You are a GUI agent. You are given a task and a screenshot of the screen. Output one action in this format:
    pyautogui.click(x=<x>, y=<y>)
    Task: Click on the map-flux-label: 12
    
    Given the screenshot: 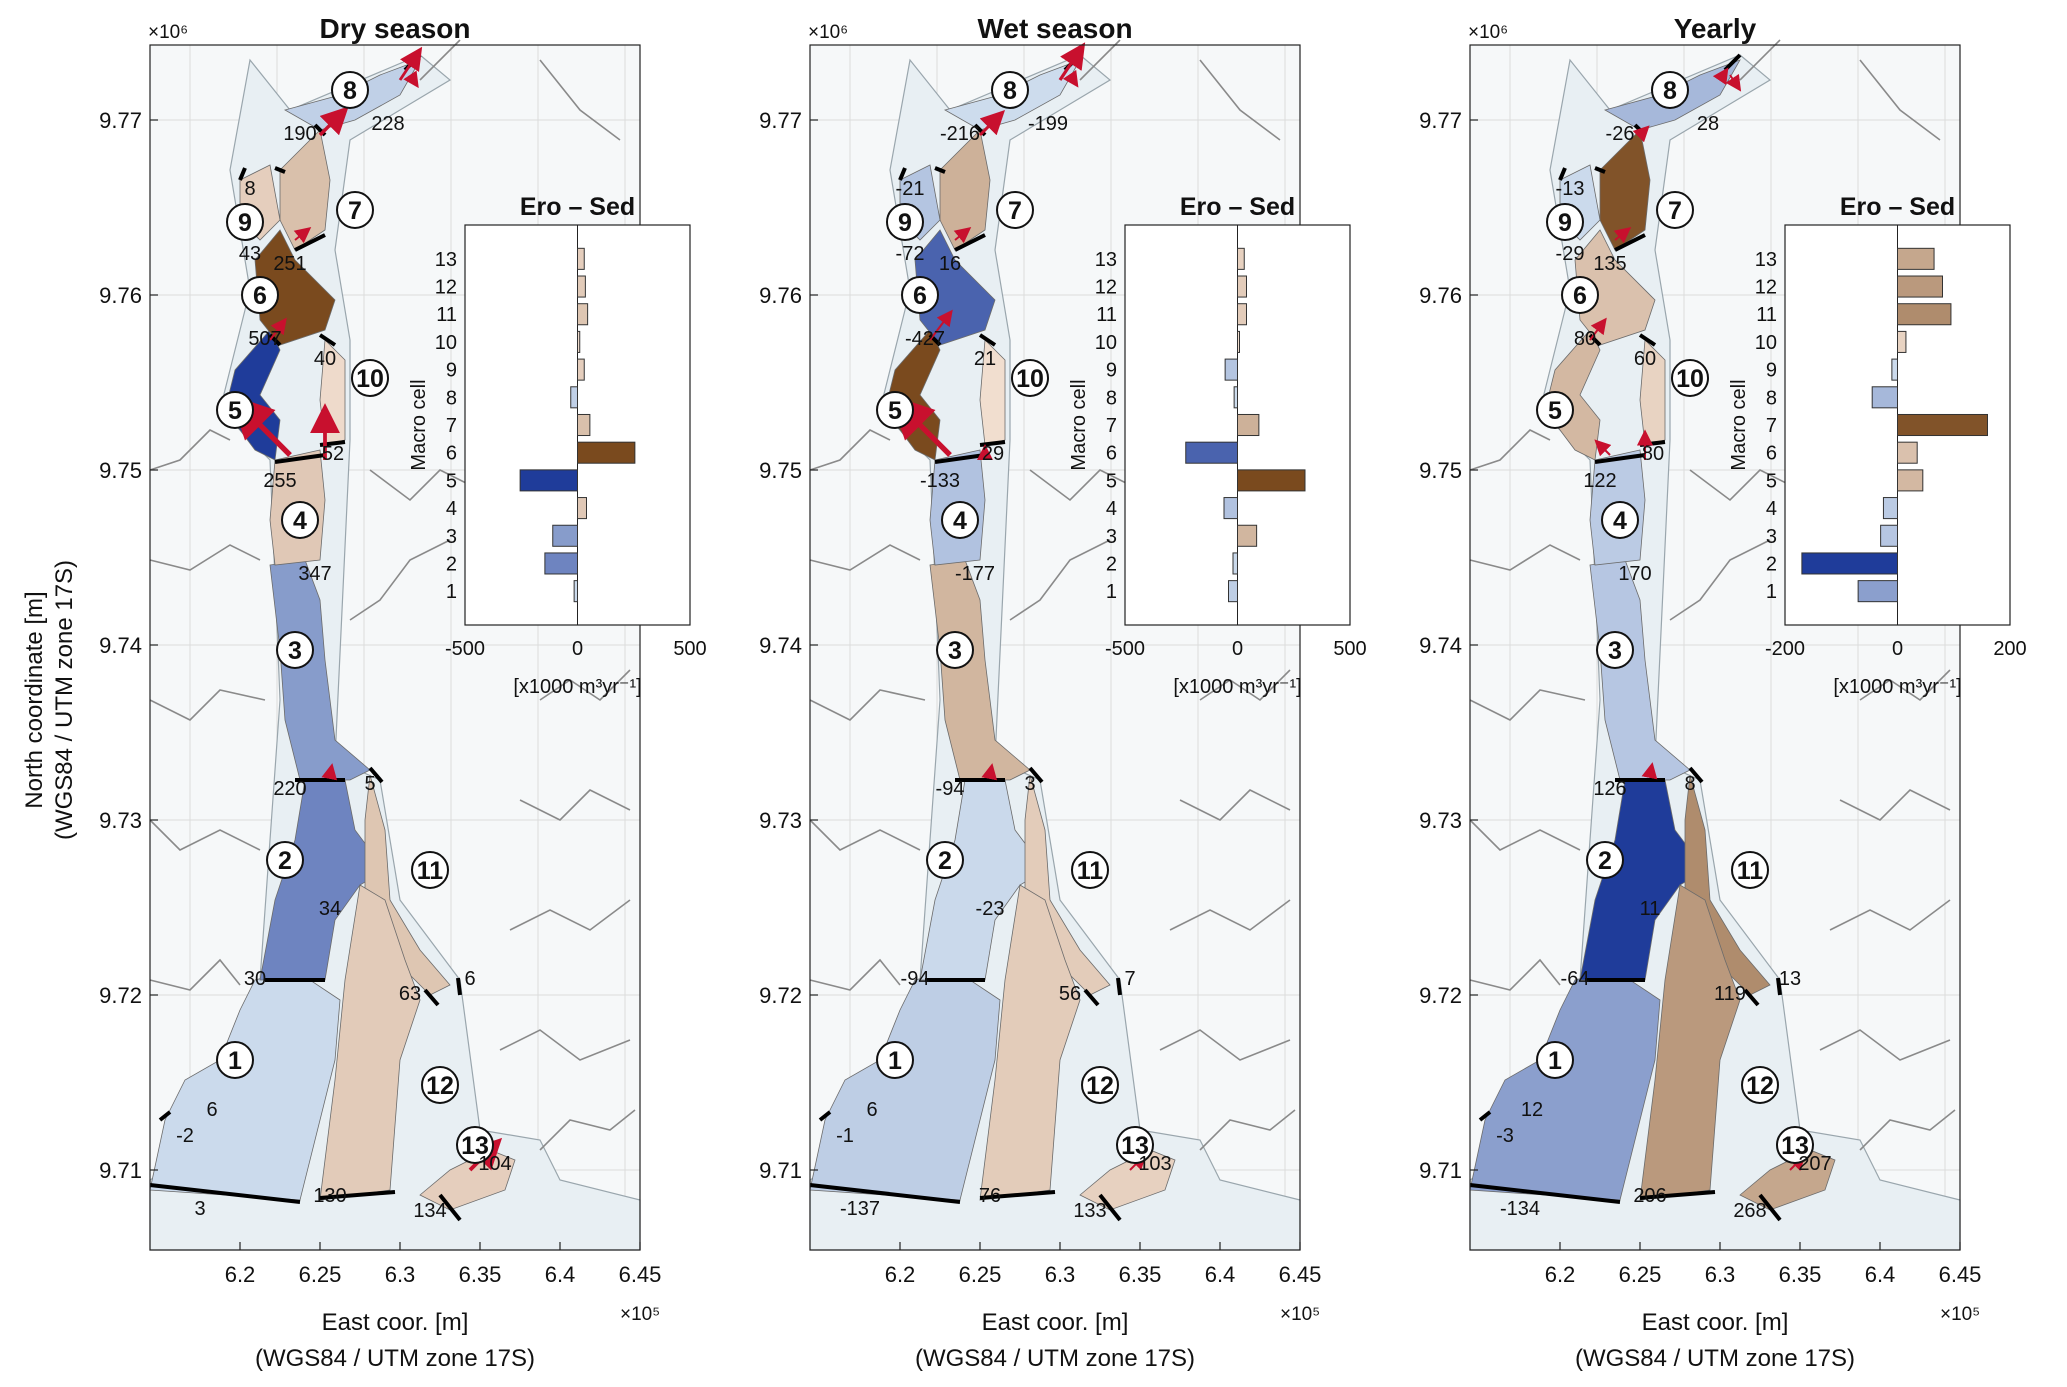 What is the action you would take?
    pyautogui.click(x=1532, y=1110)
    